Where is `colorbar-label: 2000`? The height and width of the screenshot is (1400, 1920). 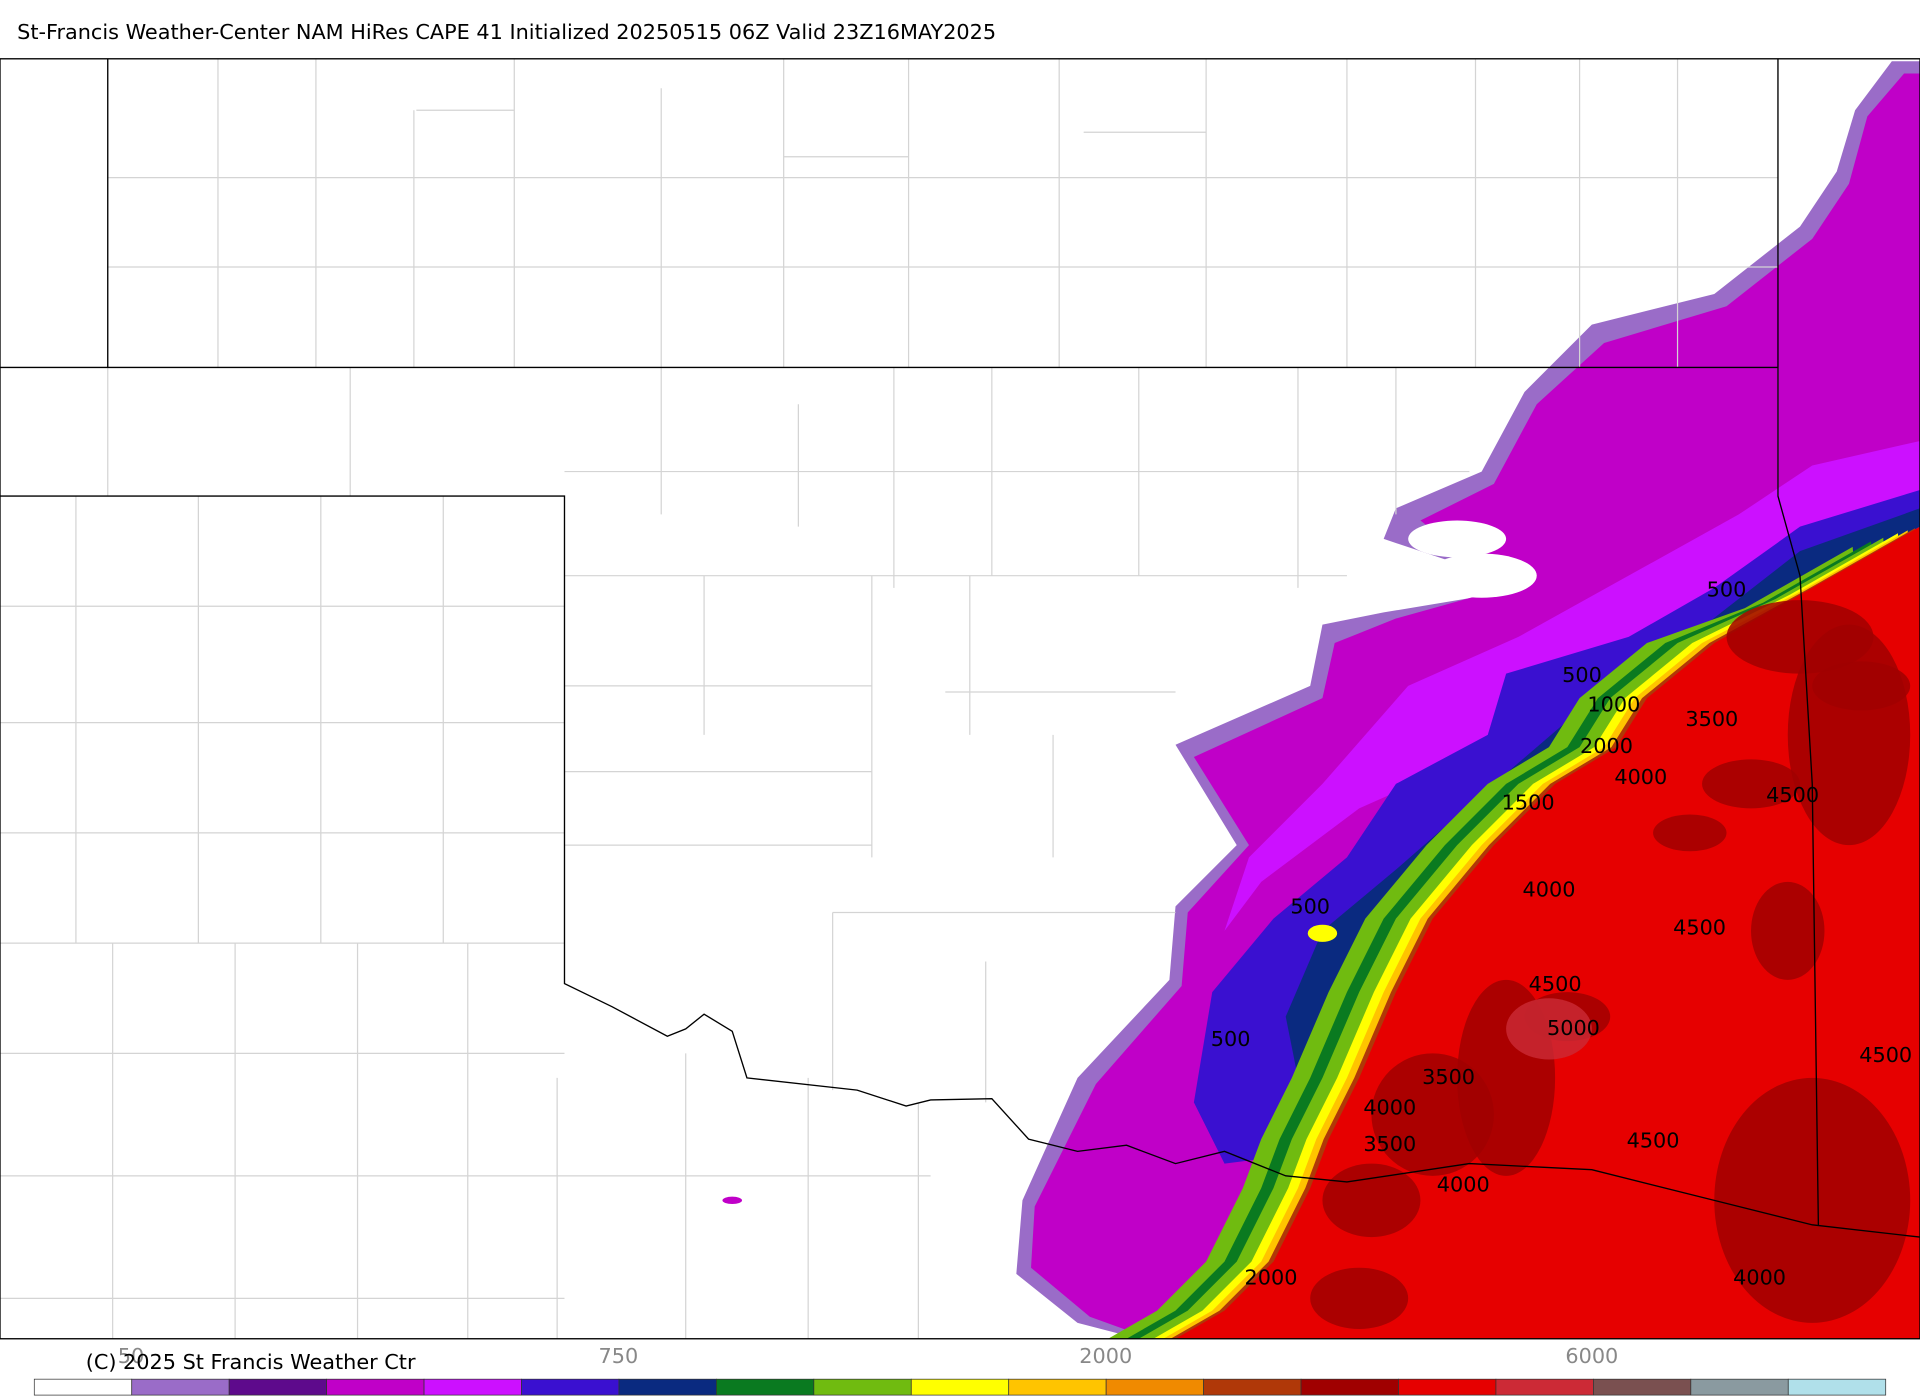 colorbar-label: 2000 is located at coordinates (1105, 1356).